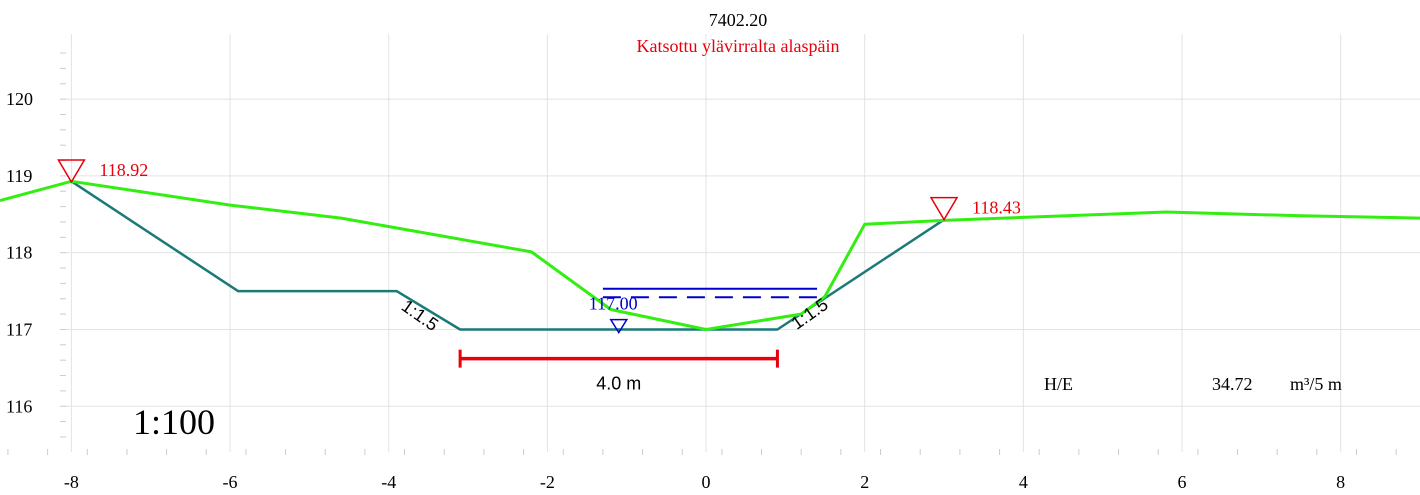 This screenshot has height=495, width=1420. I want to click on elevation-marker-label: 118.92, so click(123, 170).